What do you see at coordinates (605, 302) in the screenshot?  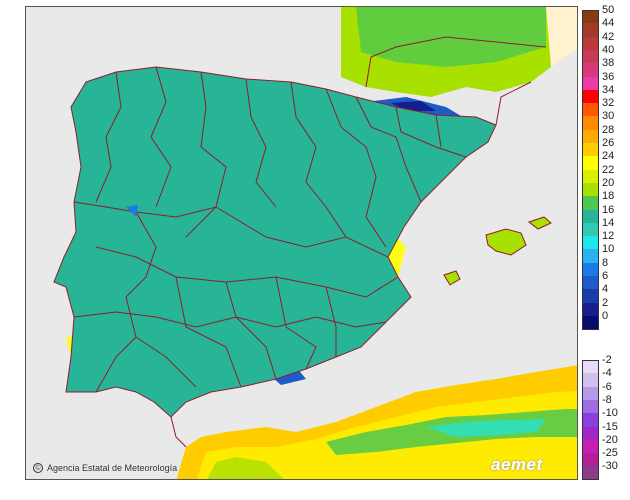 I see `legend-label: 2` at bounding box center [605, 302].